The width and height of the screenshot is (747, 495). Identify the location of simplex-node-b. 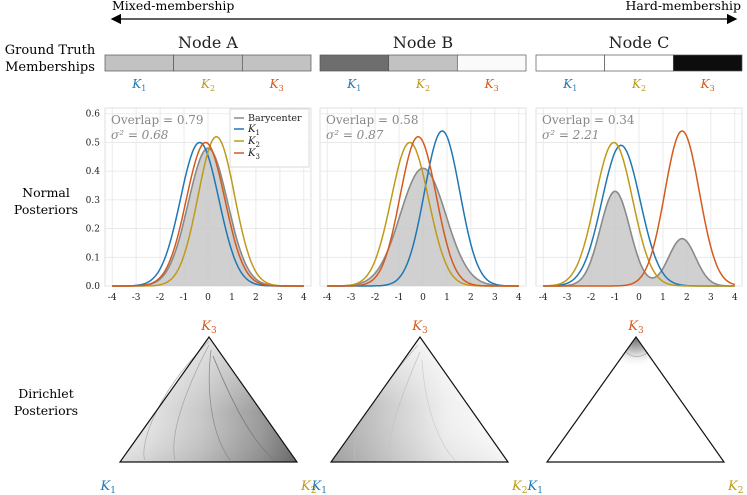
(419, 399).